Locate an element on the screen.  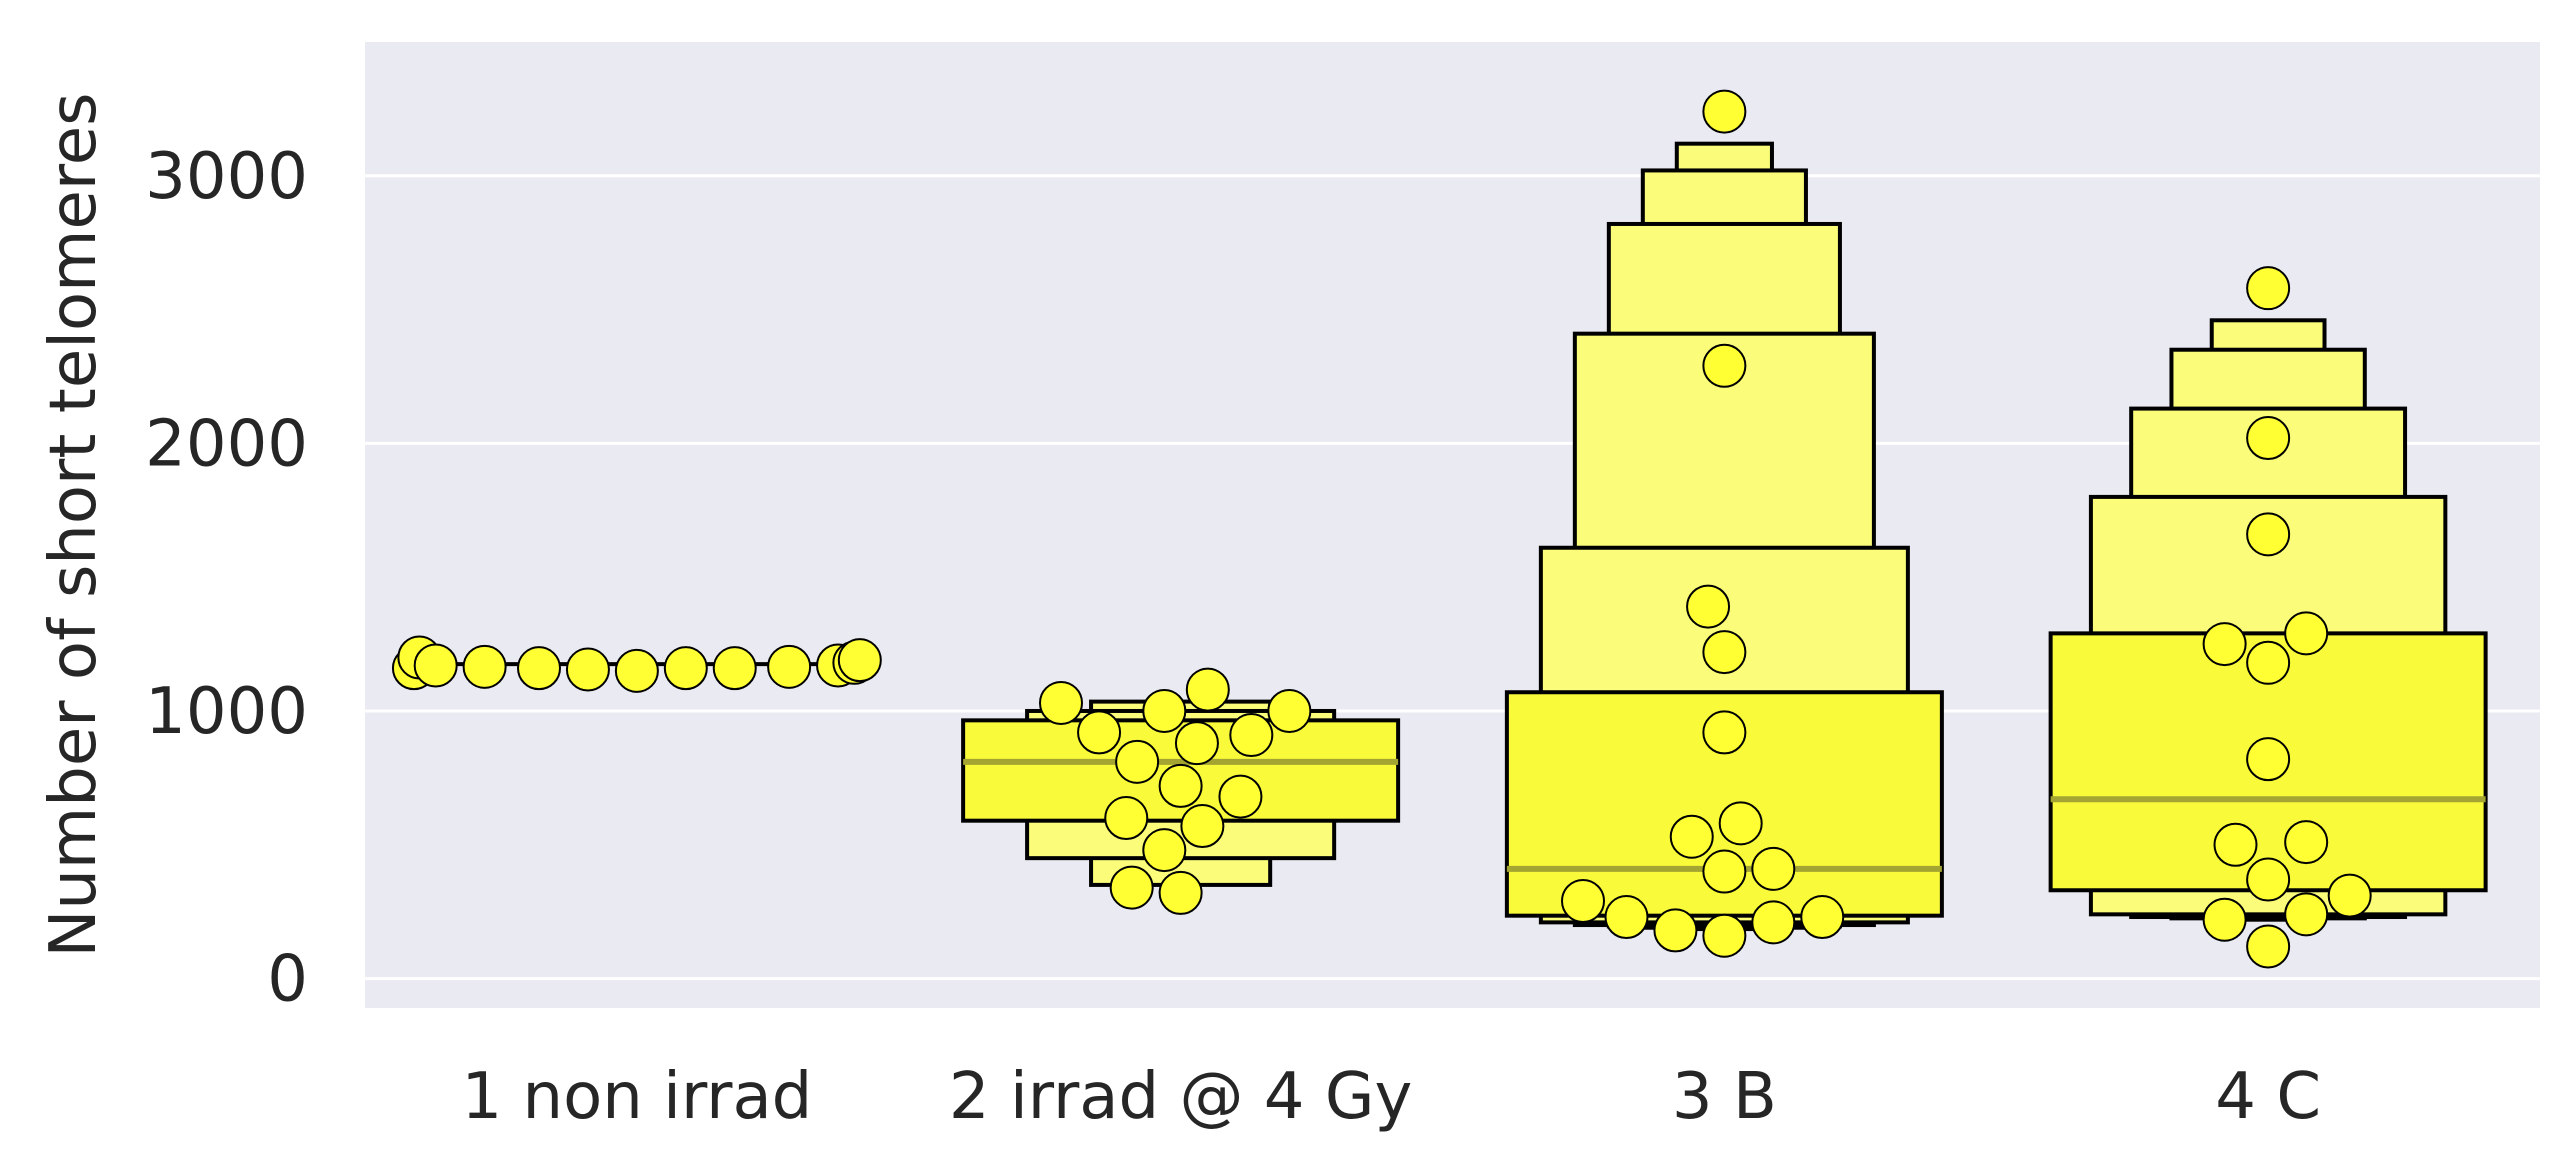
y-tick-labels: 0 1000 2000 3000 is located at coordinates (226, 578).